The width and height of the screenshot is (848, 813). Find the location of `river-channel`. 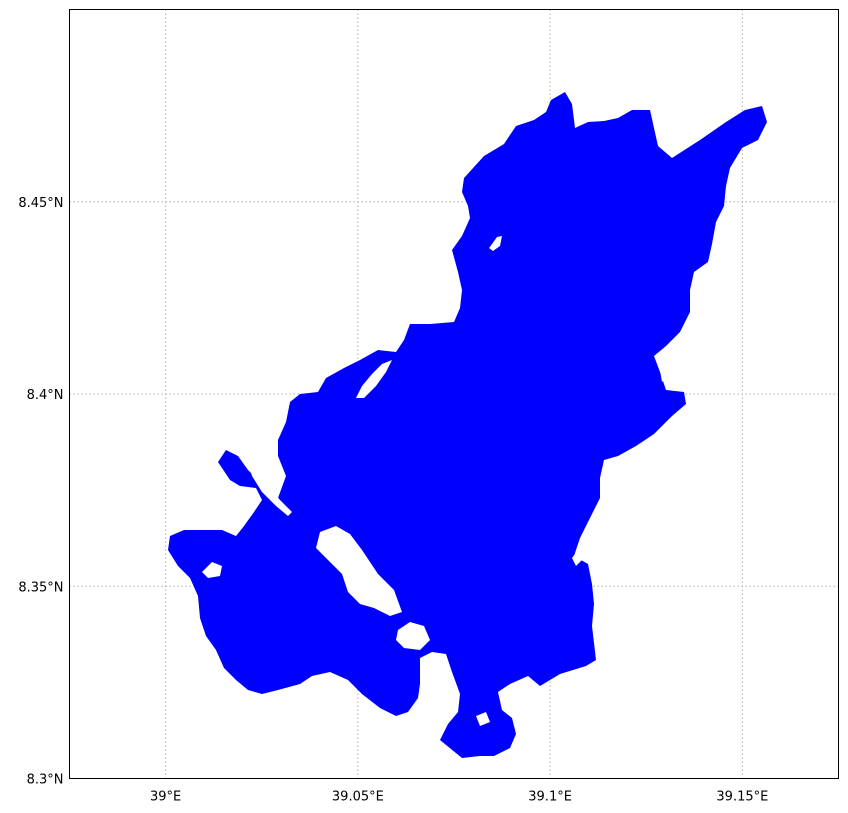

river-channel is located at coordinates (270, 489).